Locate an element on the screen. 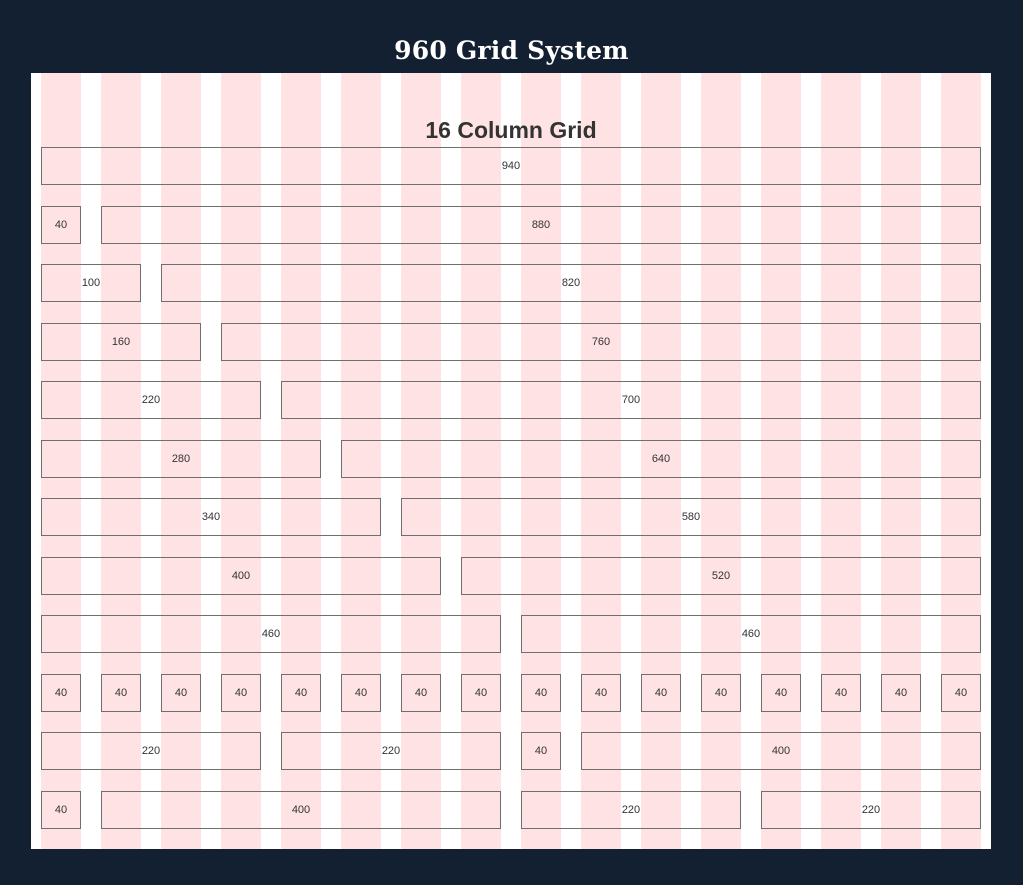 The width and height of the screenshot is (1023, 885). grid-cell: 700 is located at coordinates (631, 400).